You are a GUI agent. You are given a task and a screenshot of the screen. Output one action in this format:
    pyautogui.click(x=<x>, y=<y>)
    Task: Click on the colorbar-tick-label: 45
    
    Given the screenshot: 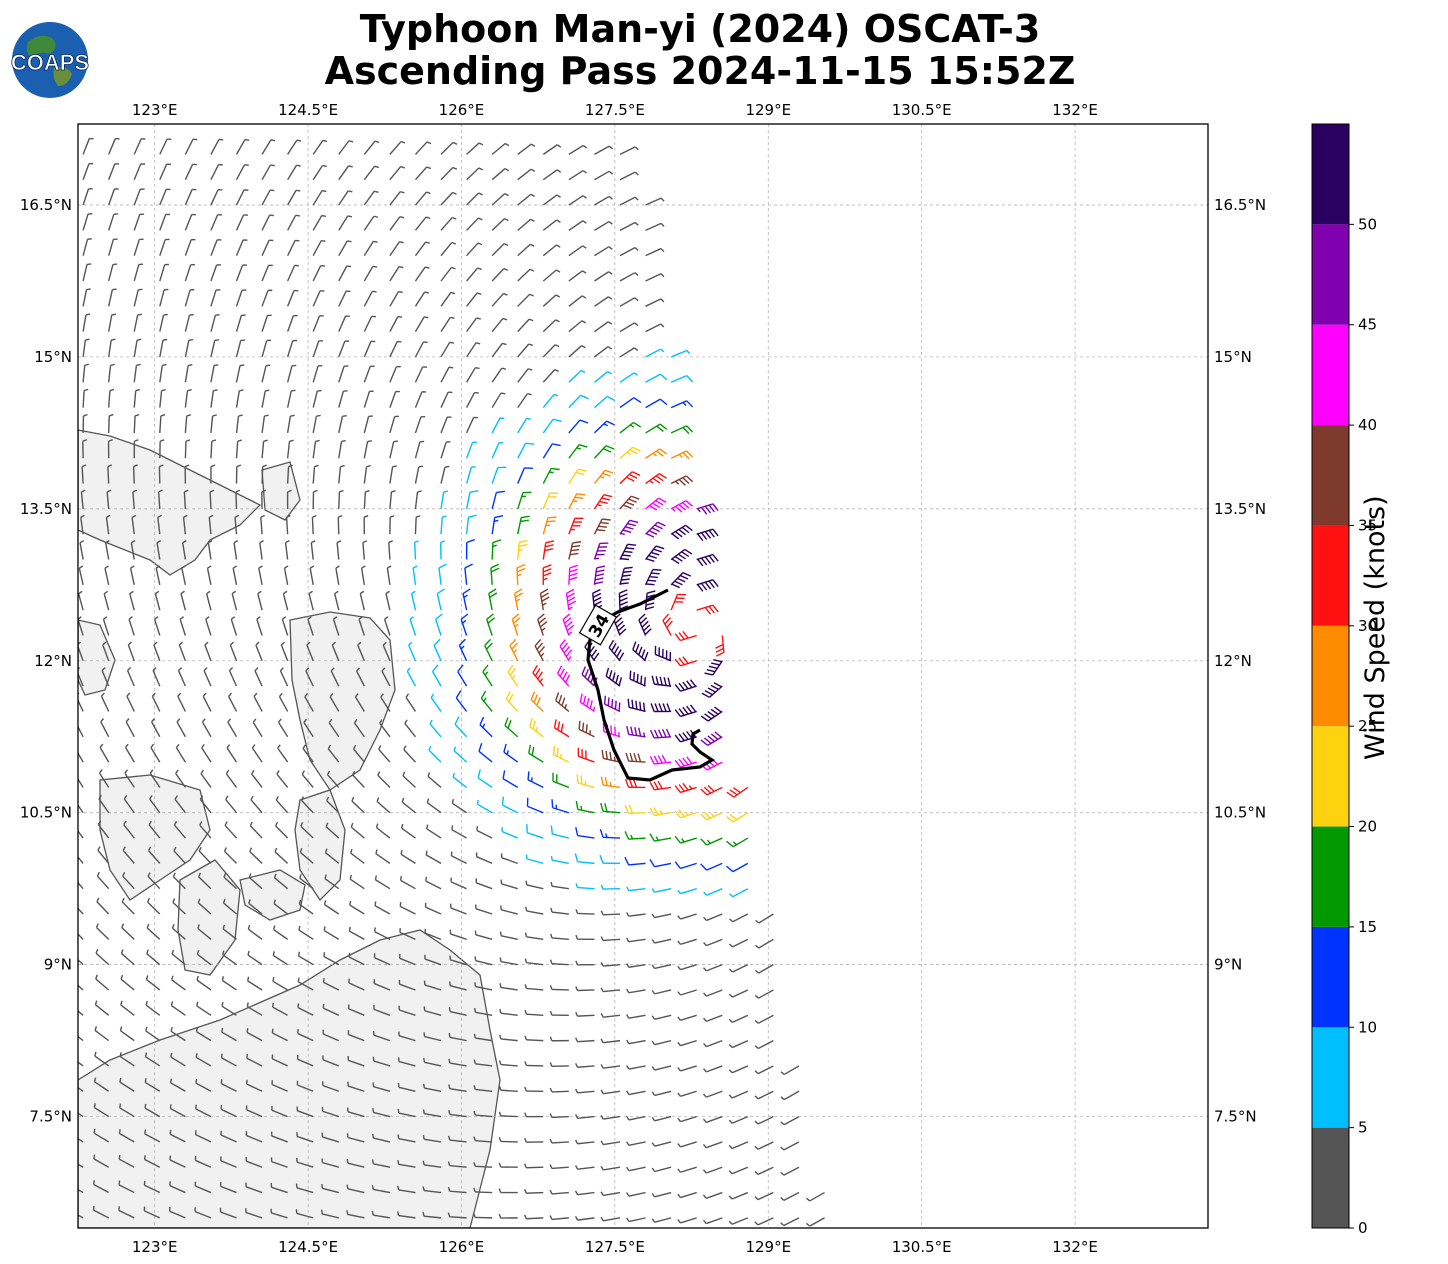 What is the action you would take?
    pyautogui.click(x=1367, y=325)
    